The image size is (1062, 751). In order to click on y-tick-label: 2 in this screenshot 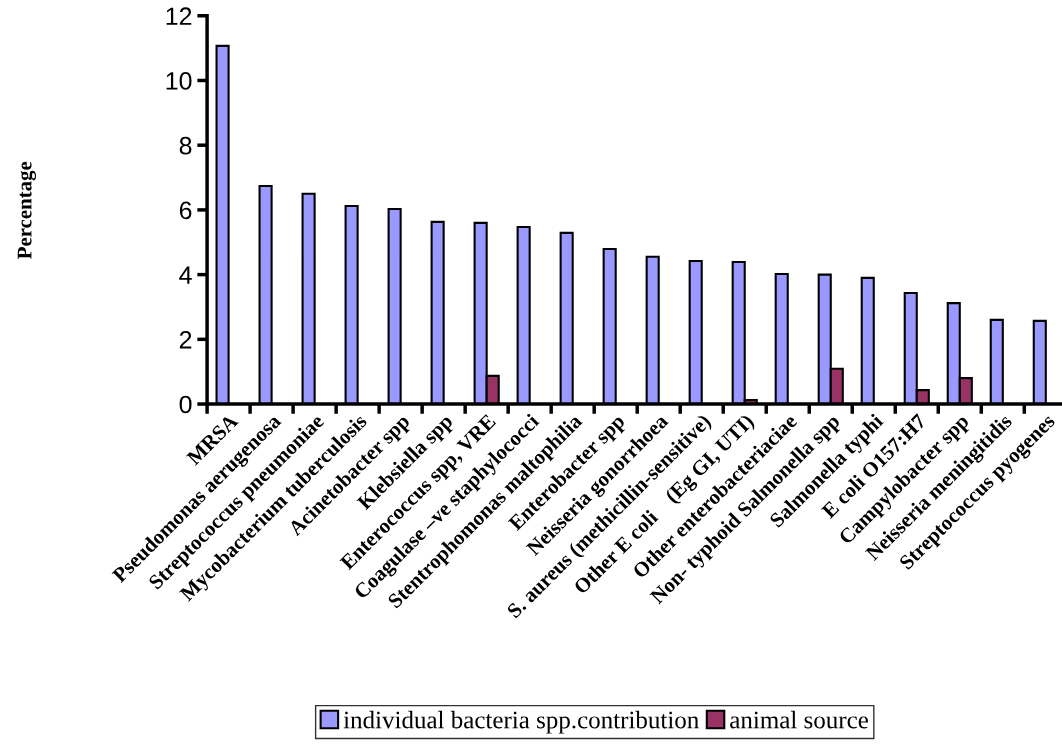, I will do `click(185, 339)`.